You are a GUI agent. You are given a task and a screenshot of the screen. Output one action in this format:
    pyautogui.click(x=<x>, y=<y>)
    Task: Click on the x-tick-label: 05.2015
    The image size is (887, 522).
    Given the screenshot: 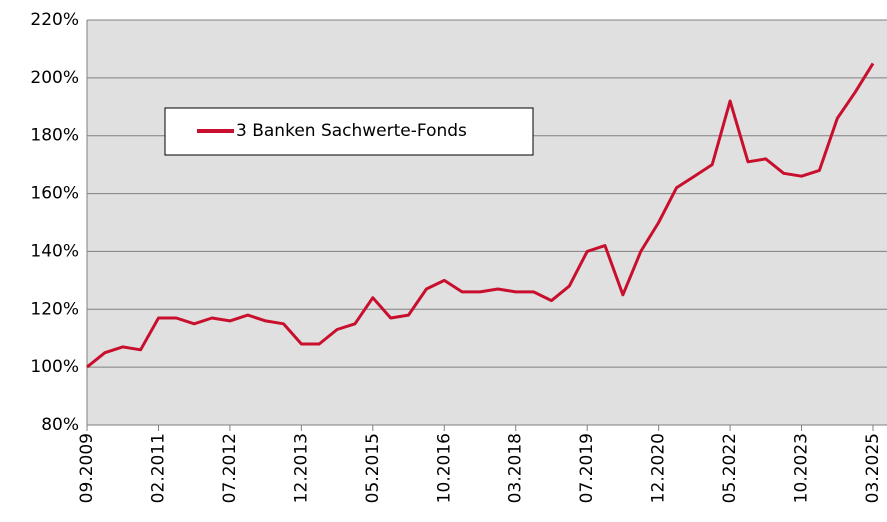 What is the action you would take?
    pyautogui.click(x=373, y=468)
    